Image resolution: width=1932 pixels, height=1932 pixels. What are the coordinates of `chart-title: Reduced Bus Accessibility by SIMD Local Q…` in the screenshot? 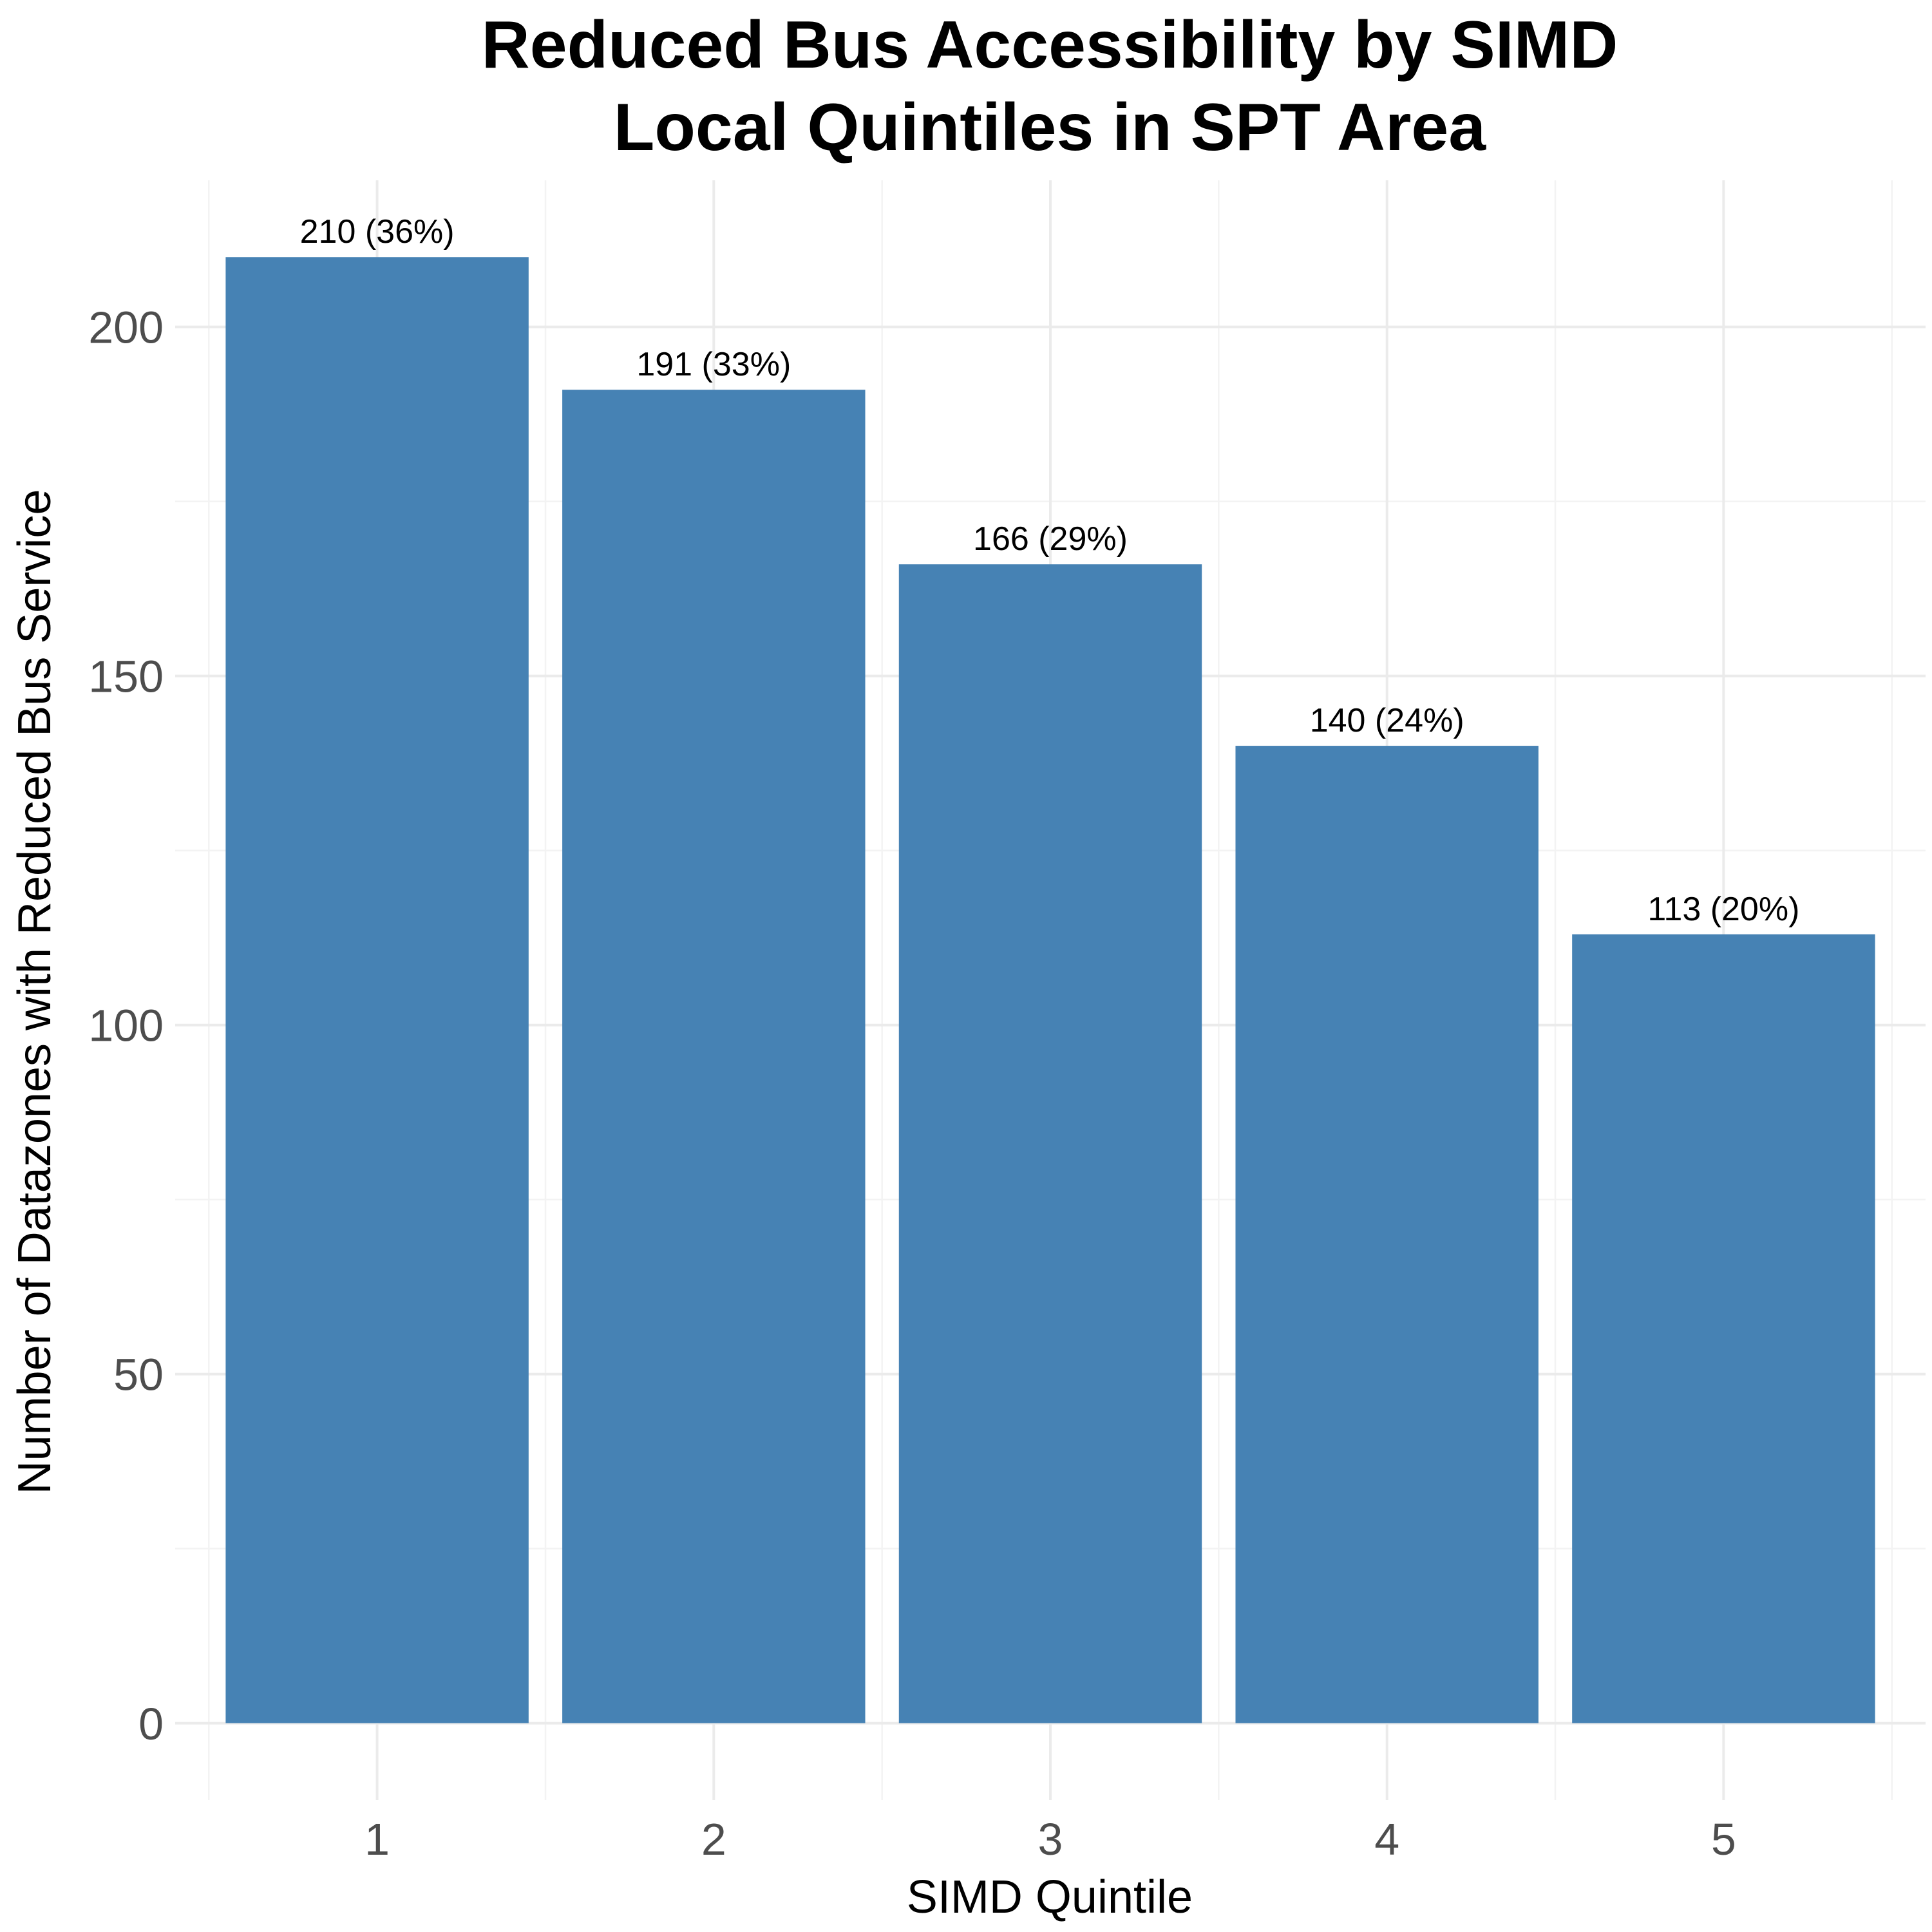 It's located at (1050, 87).